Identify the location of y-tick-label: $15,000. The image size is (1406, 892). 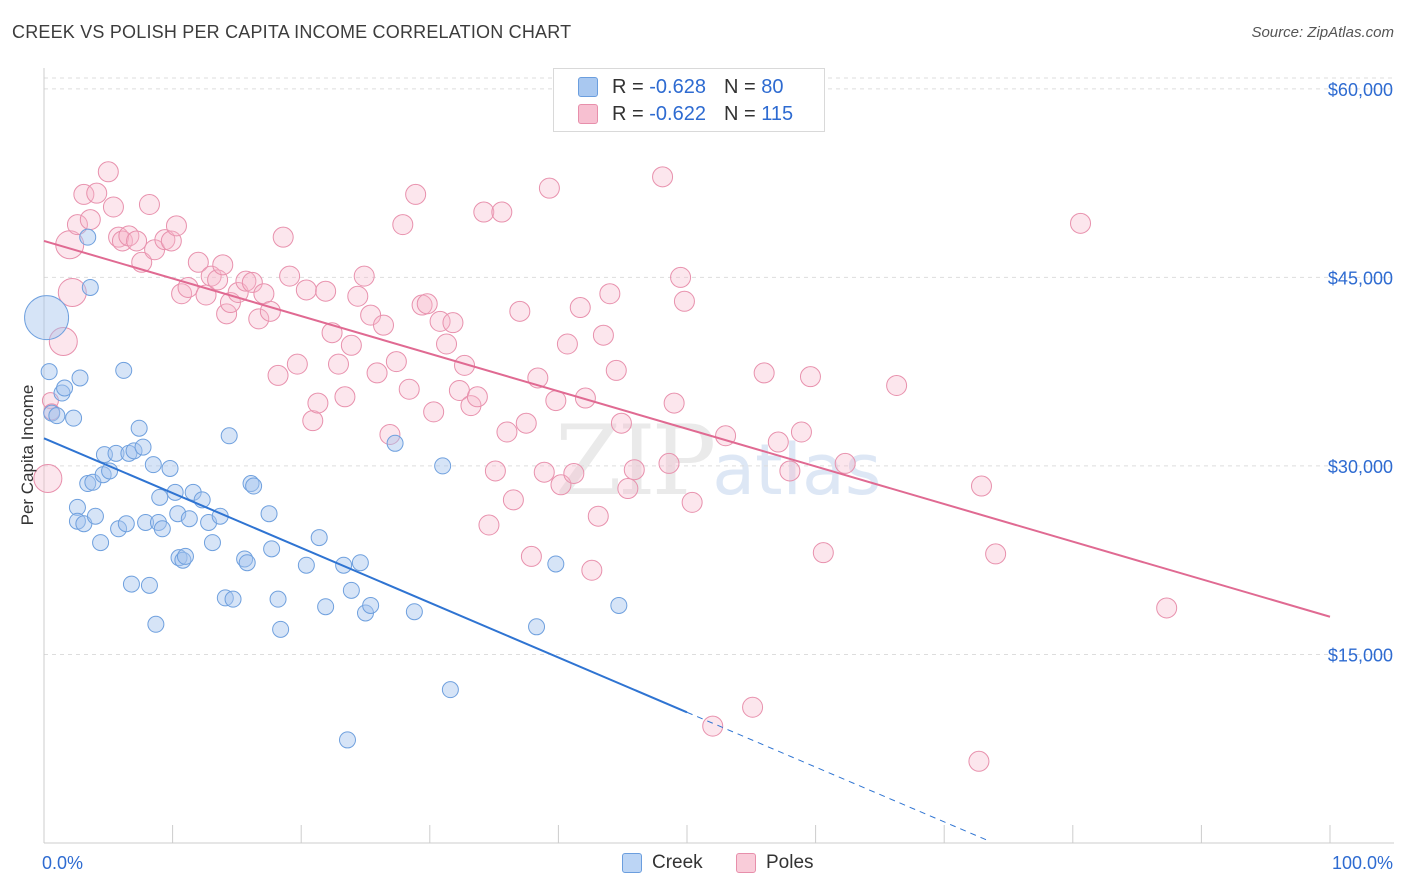
(1360, 655).